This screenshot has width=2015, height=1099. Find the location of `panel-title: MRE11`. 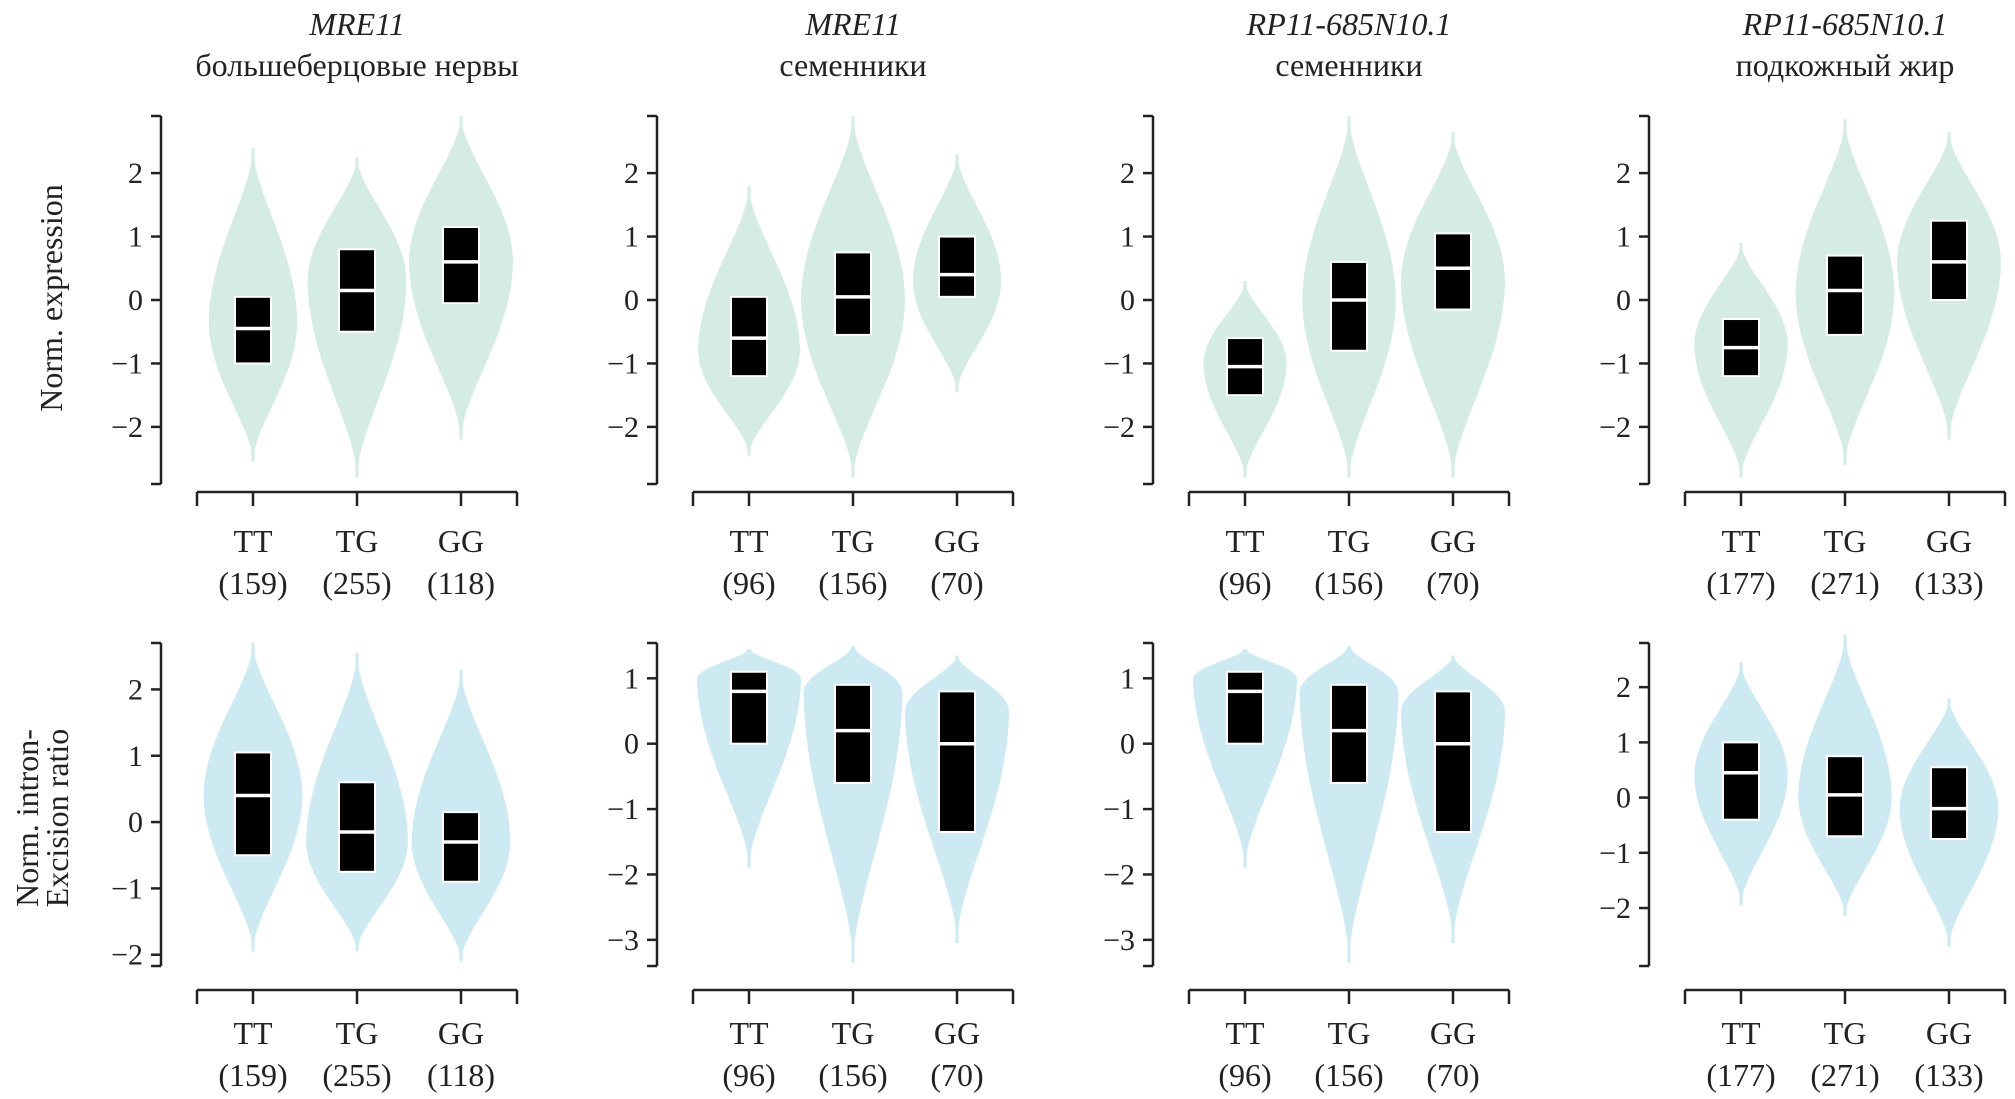

panel-title: MRE11 is located at coordinates (852, 24).